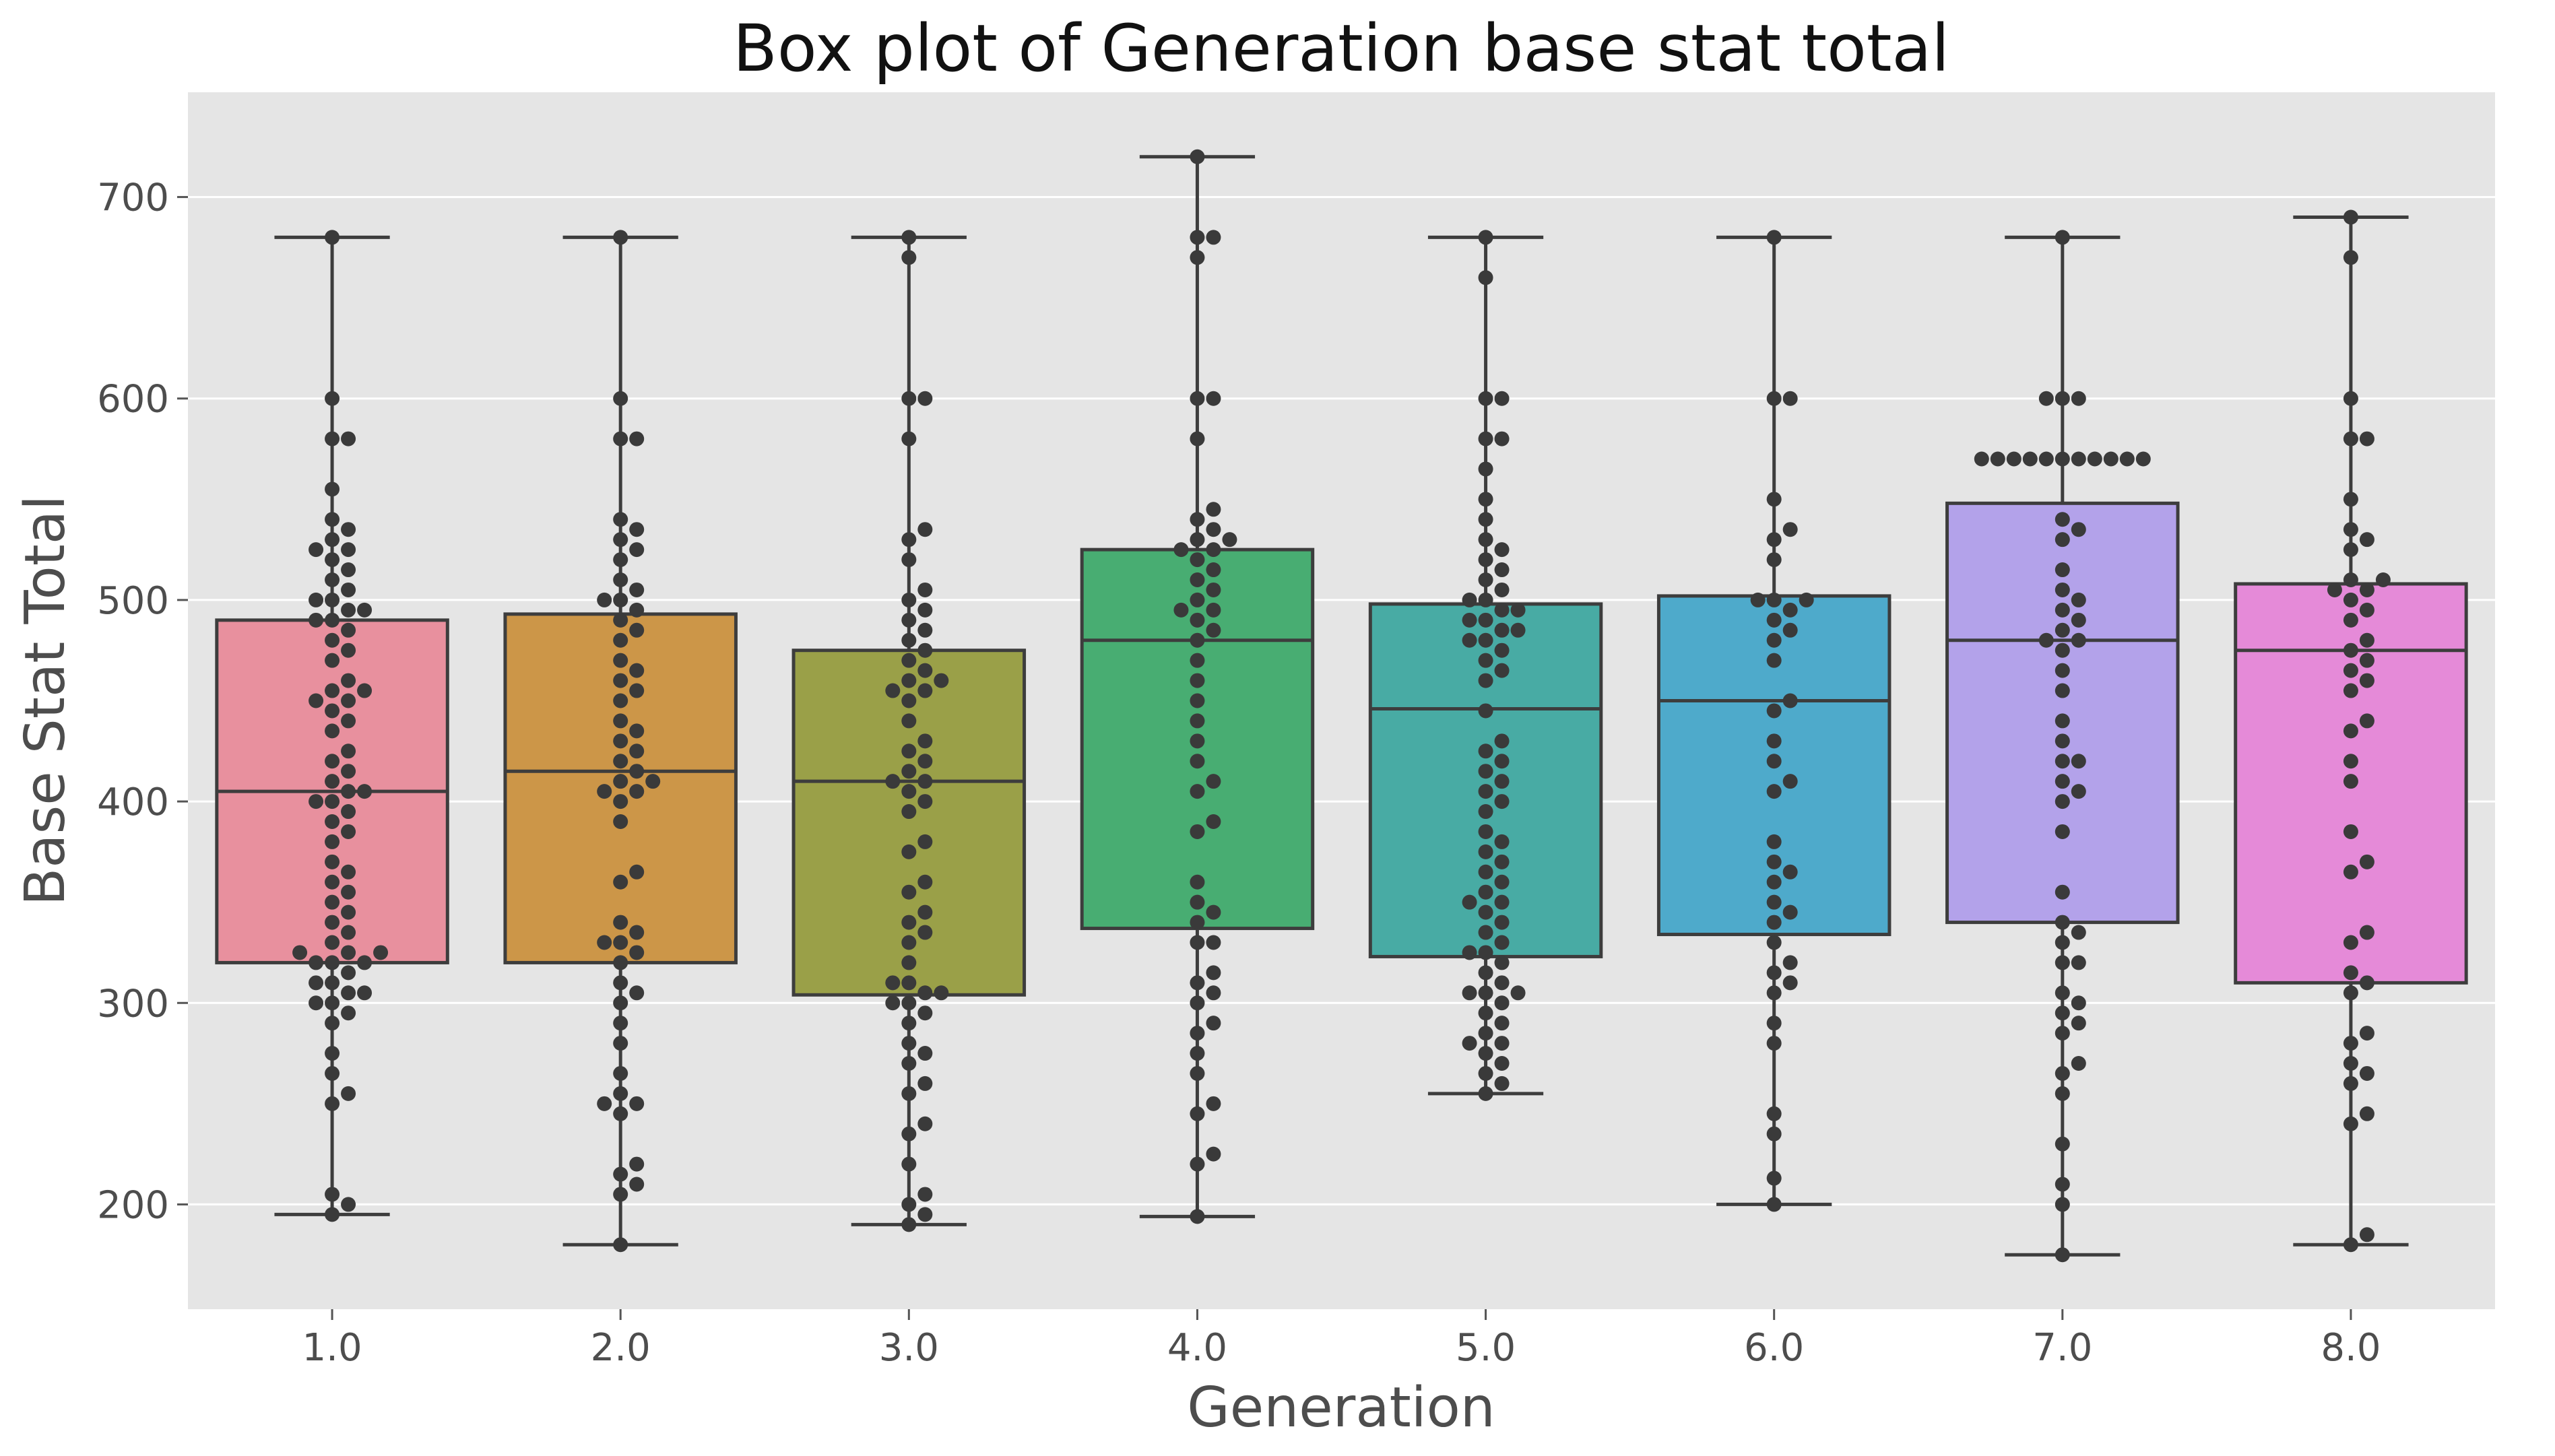 The height and width of the screenshot is (1456, 2555). What do you see at coordinates (2062, 1348) in the screenshot?
I see `x-tick-label: 7.0` at bounding box center [2062, 1348].